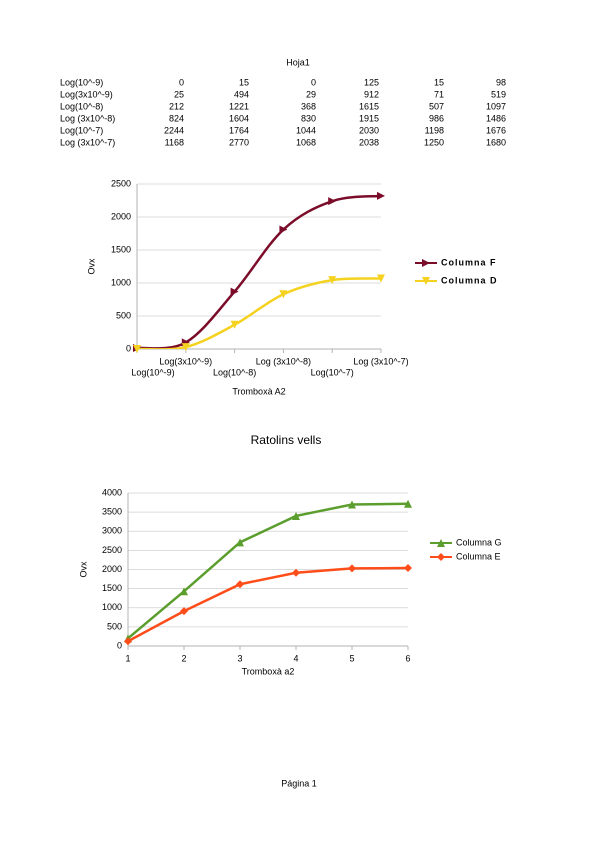  I want to click on table-cell: 519, so click(498, 94).